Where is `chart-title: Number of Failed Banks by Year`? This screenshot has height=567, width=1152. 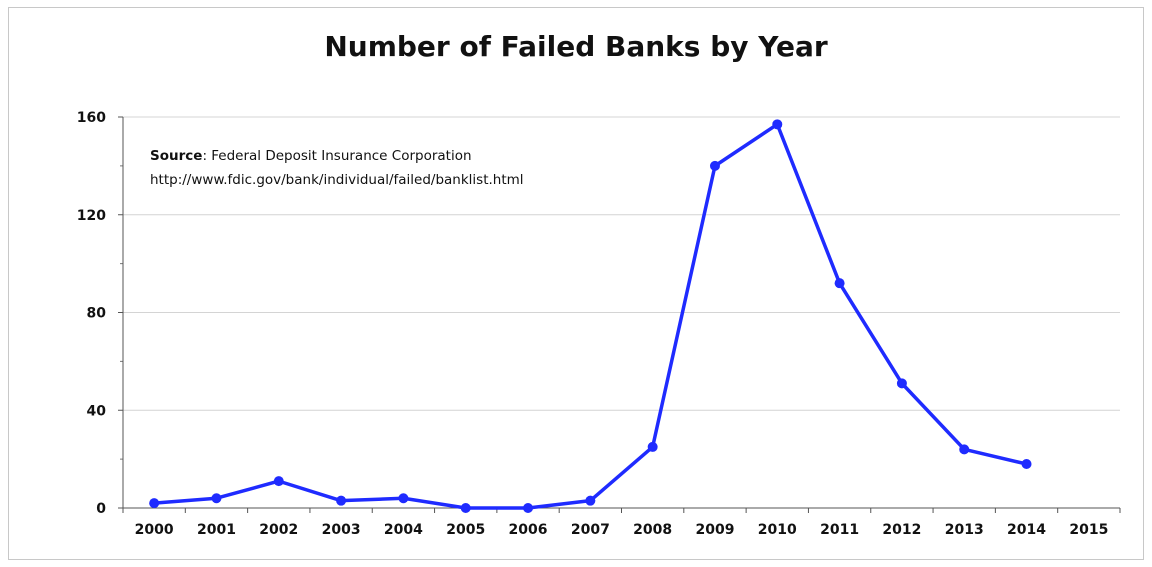 chart-title: Number of Failed Banks by Year is located at coordinates (576, 46).